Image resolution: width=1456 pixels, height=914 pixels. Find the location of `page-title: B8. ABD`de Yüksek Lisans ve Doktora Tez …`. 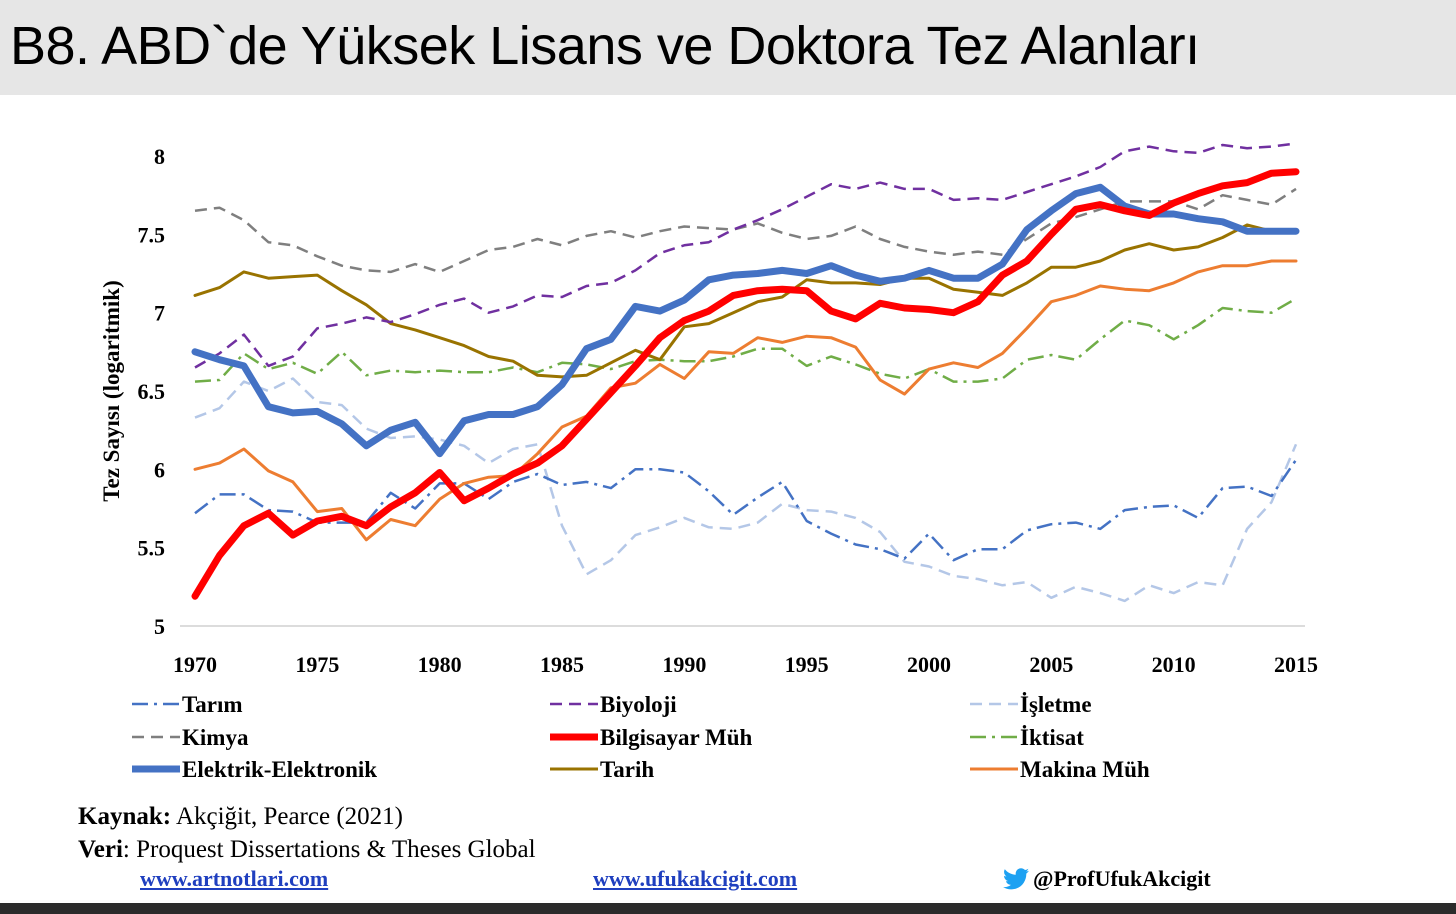

page-title: B8. ABD`de Yüksek Lisans ve Doktora Tez … is located at coordinates (605, 46).